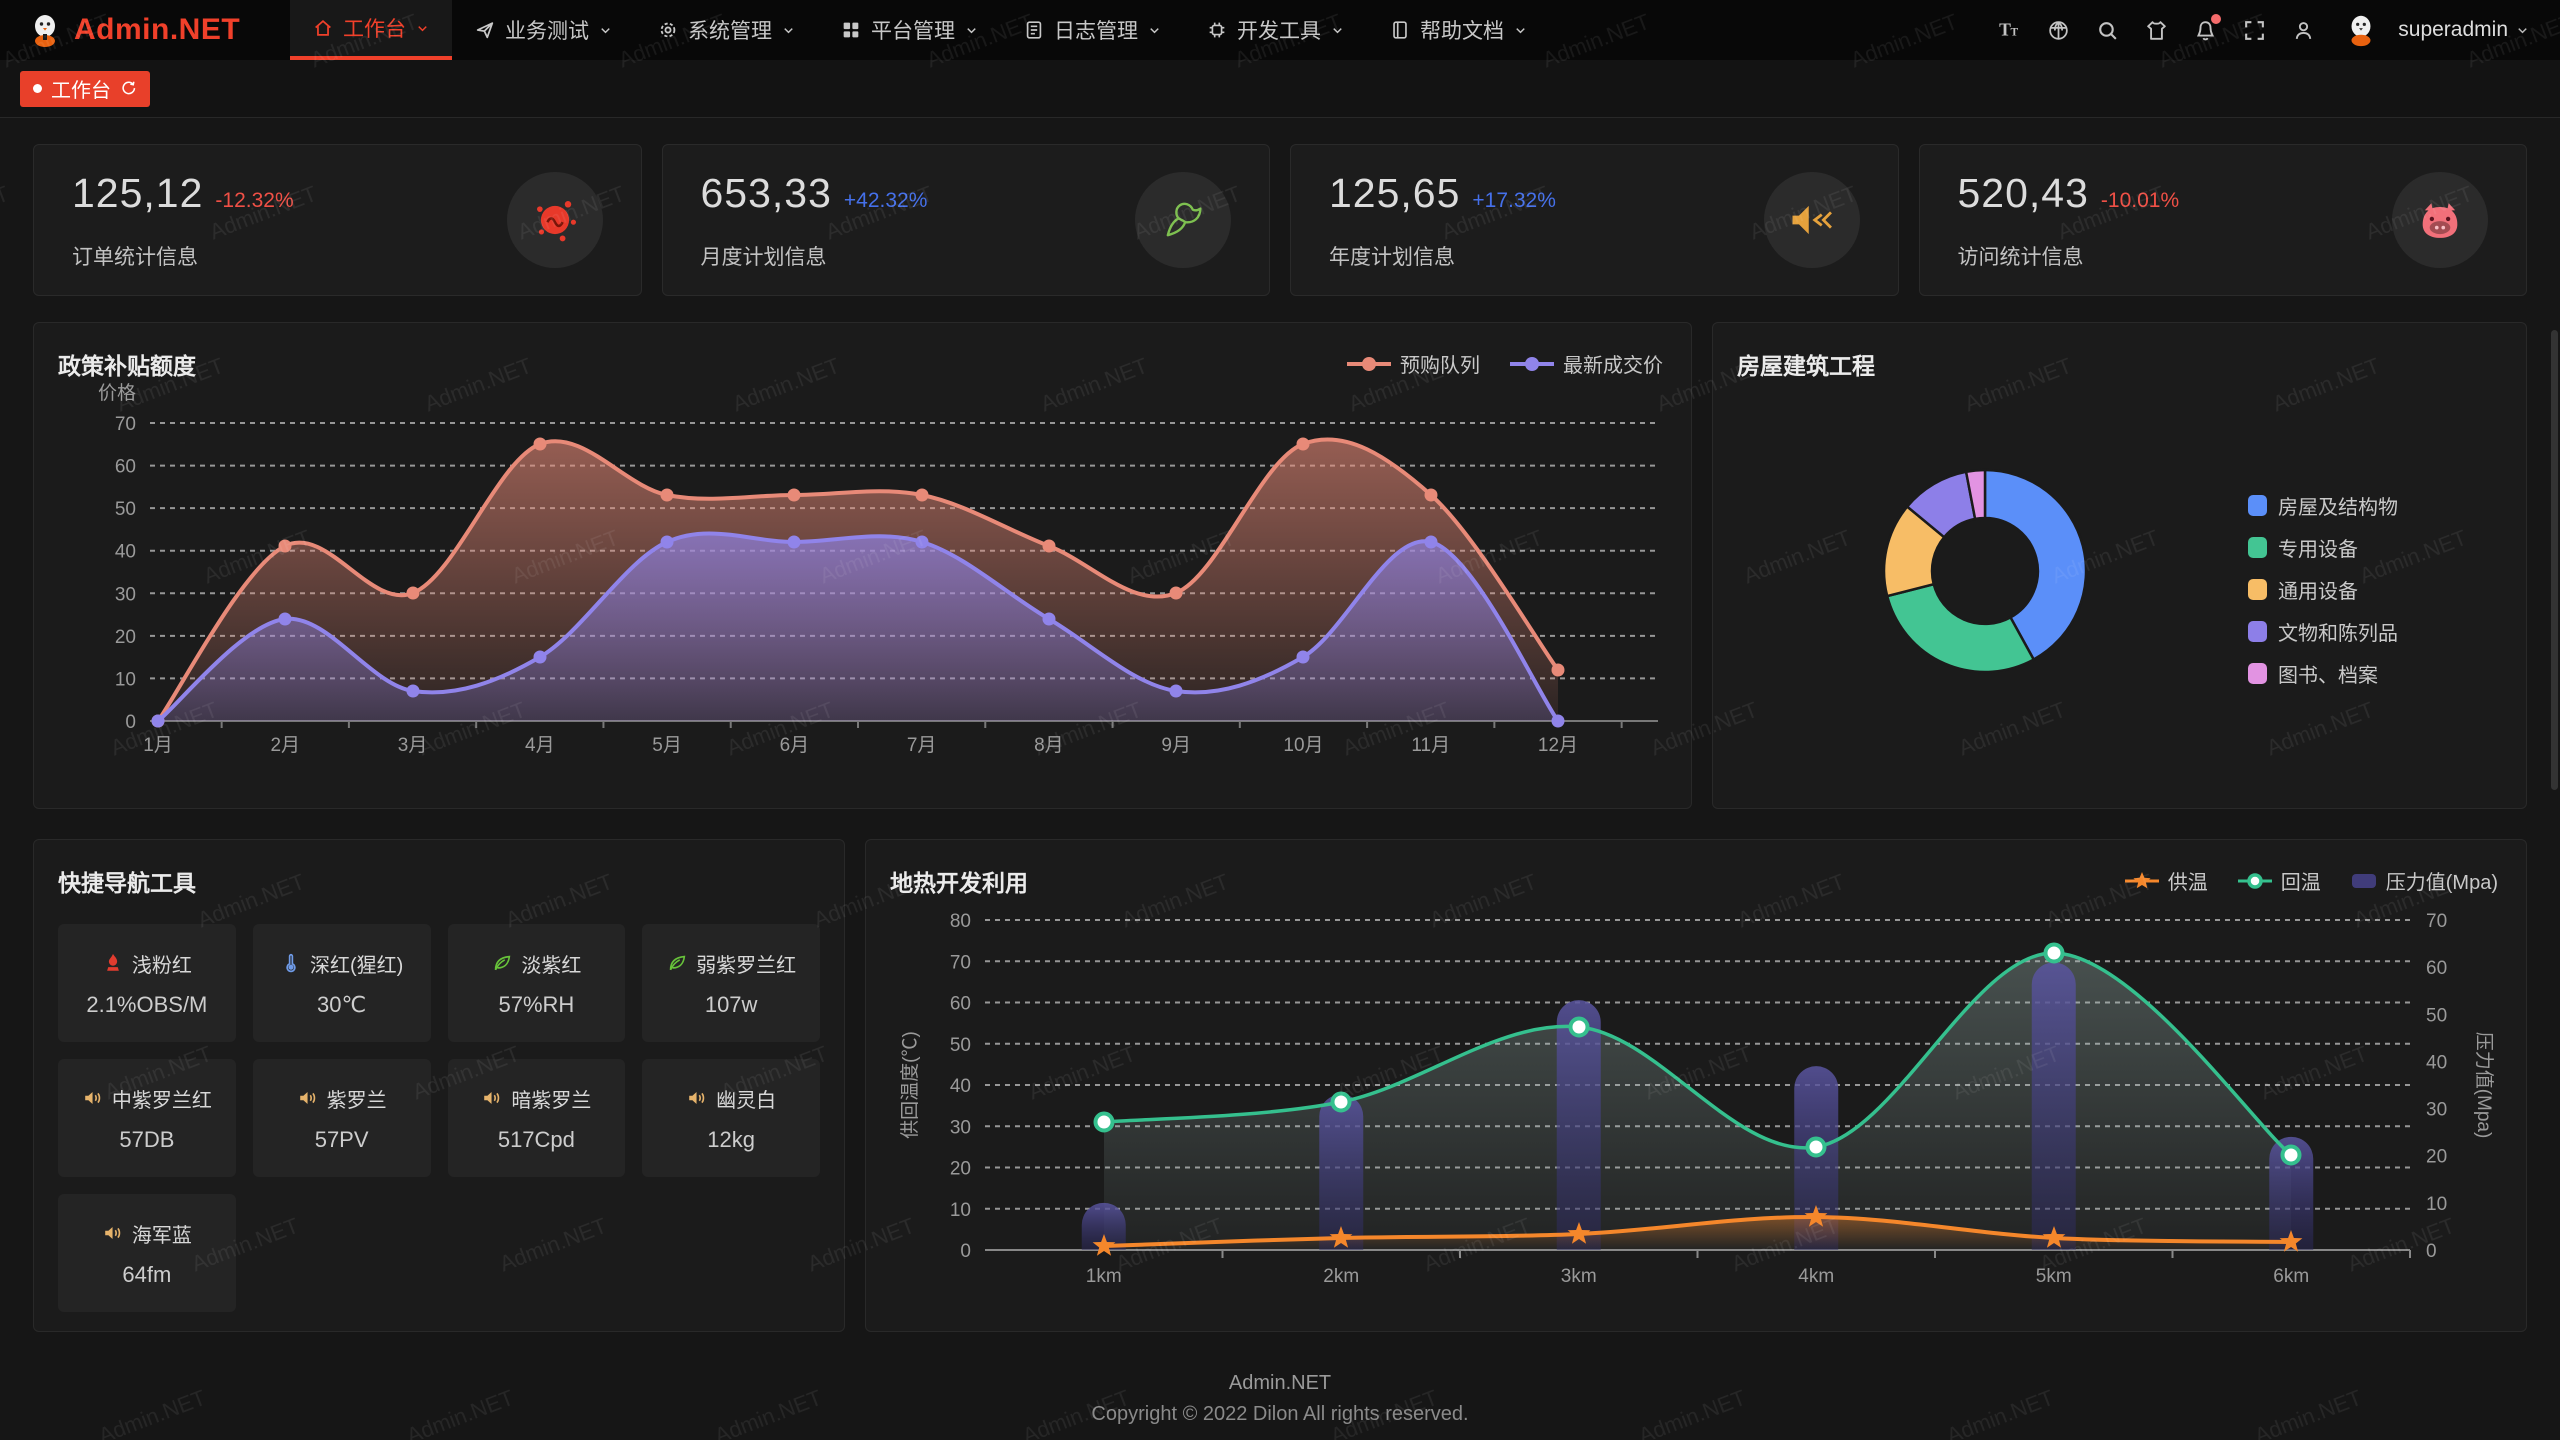 The image size is (2560, 1440). I want to click on legend-item: 预购队列, so click(1413, 363).